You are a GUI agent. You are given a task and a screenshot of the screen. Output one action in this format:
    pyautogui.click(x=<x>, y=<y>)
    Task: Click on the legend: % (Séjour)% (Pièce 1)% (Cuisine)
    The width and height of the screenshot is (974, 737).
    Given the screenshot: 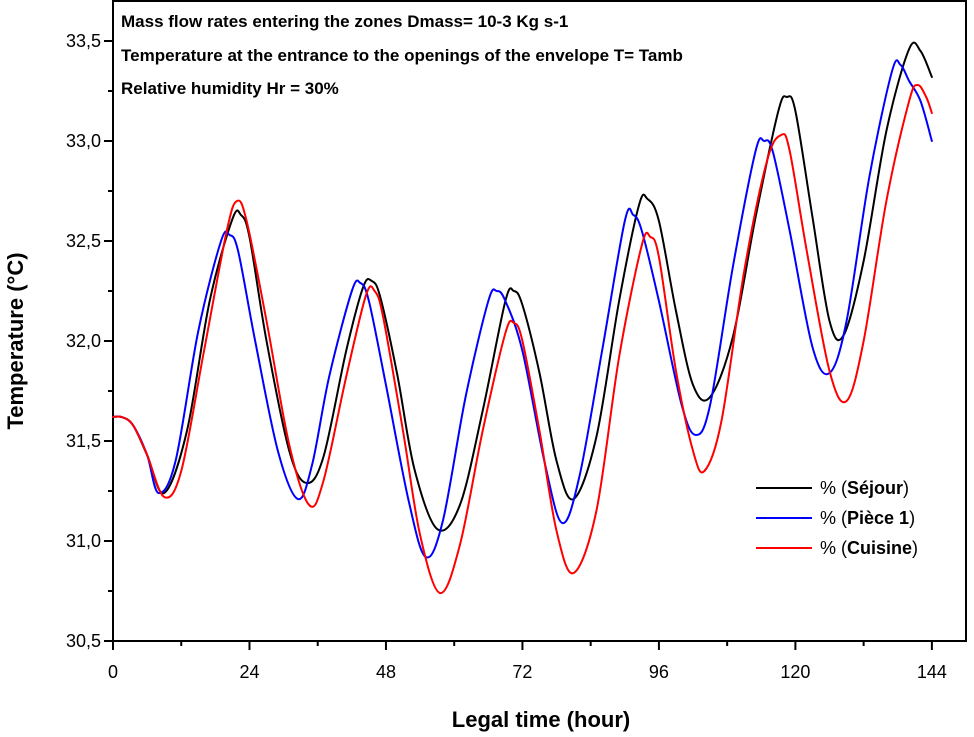 What is the action you would take?
    pyautogui.click(x=837, y=518)
    